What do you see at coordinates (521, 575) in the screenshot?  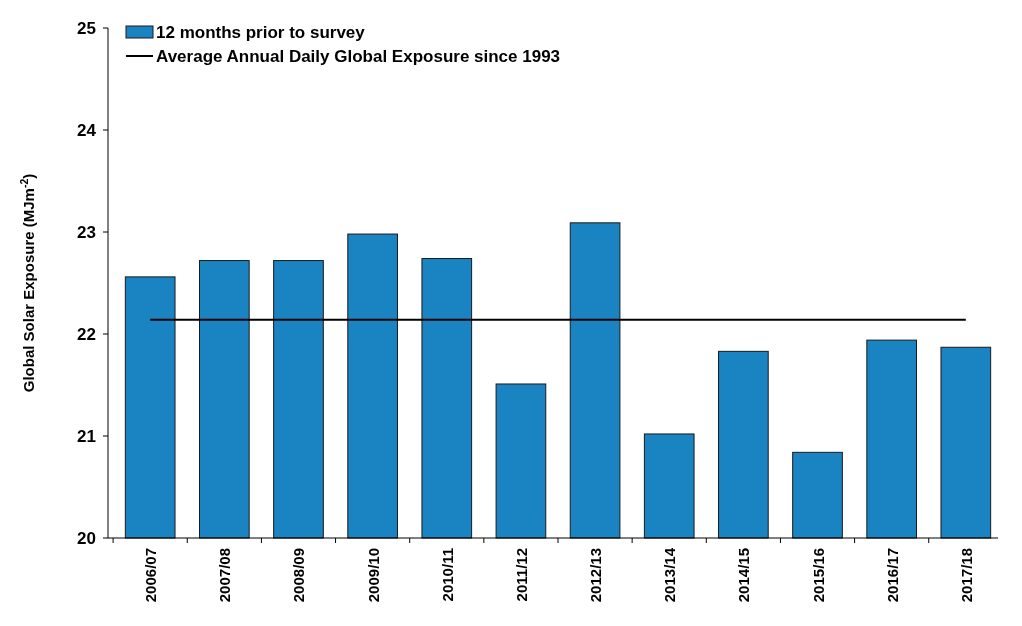 I see `x-tick-label: 2011/12` at bounding box center [521, 575].